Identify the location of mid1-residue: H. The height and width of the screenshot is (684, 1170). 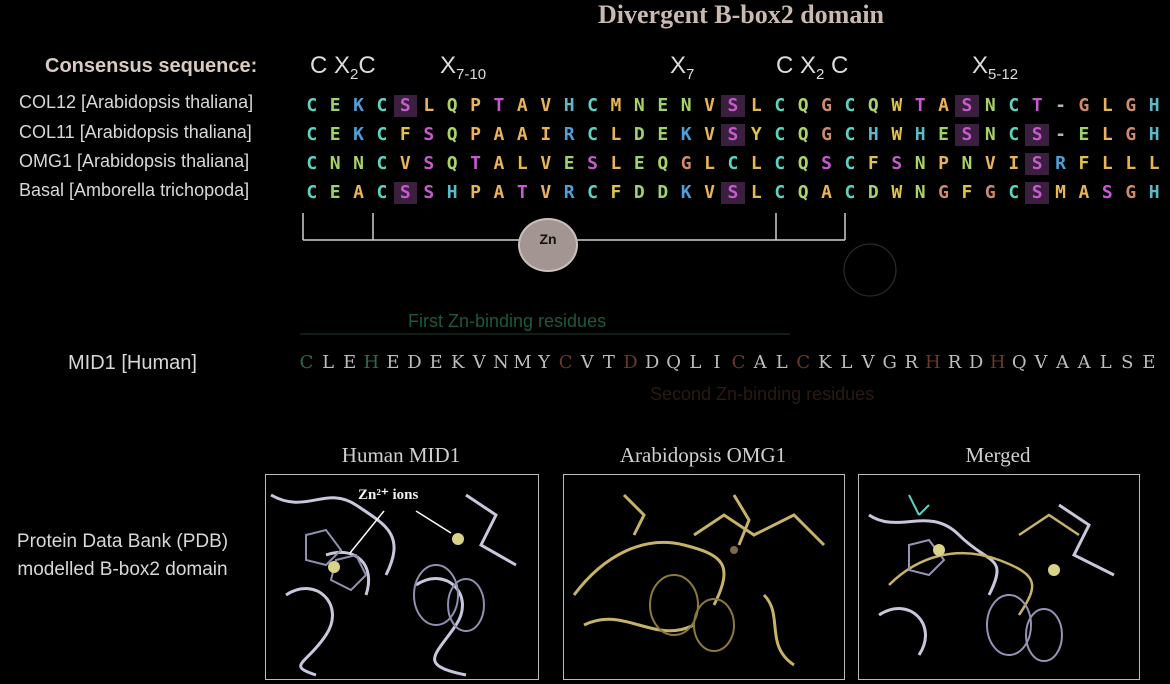
(371, 362).